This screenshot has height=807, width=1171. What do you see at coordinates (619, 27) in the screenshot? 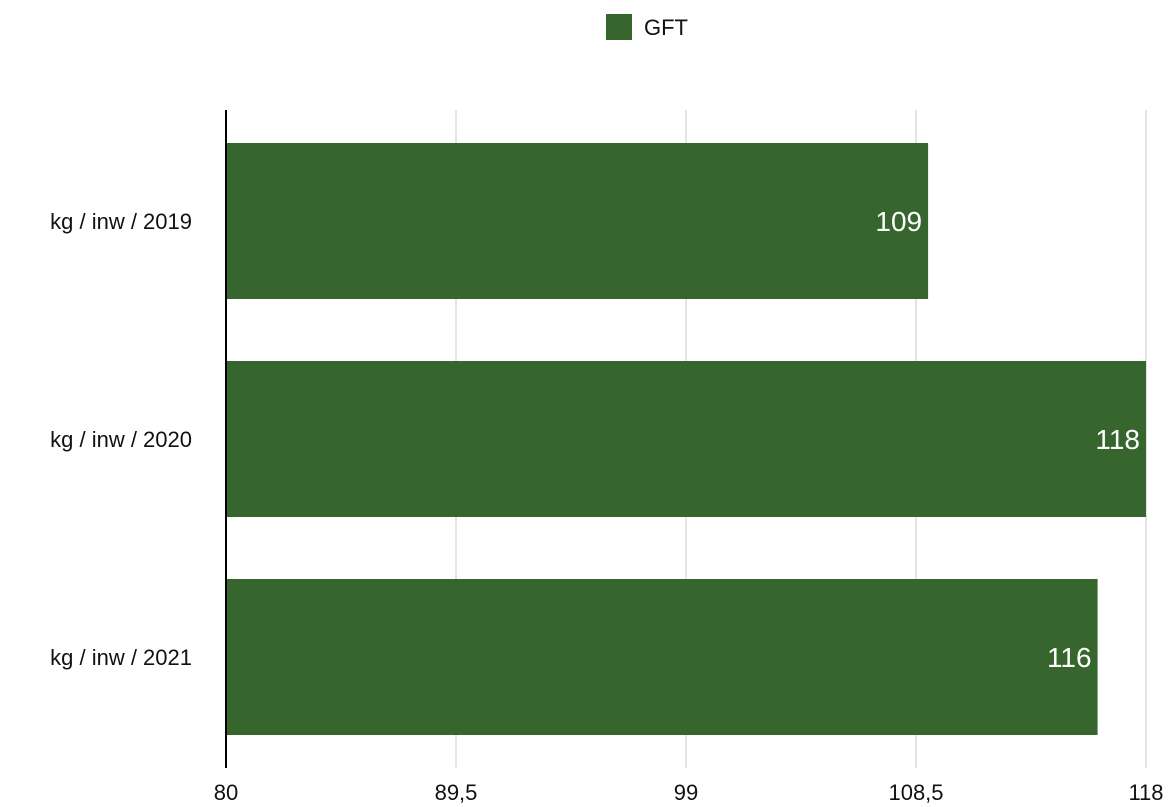
I see `legend-swatch-gft` at bounding box center [619, 27].